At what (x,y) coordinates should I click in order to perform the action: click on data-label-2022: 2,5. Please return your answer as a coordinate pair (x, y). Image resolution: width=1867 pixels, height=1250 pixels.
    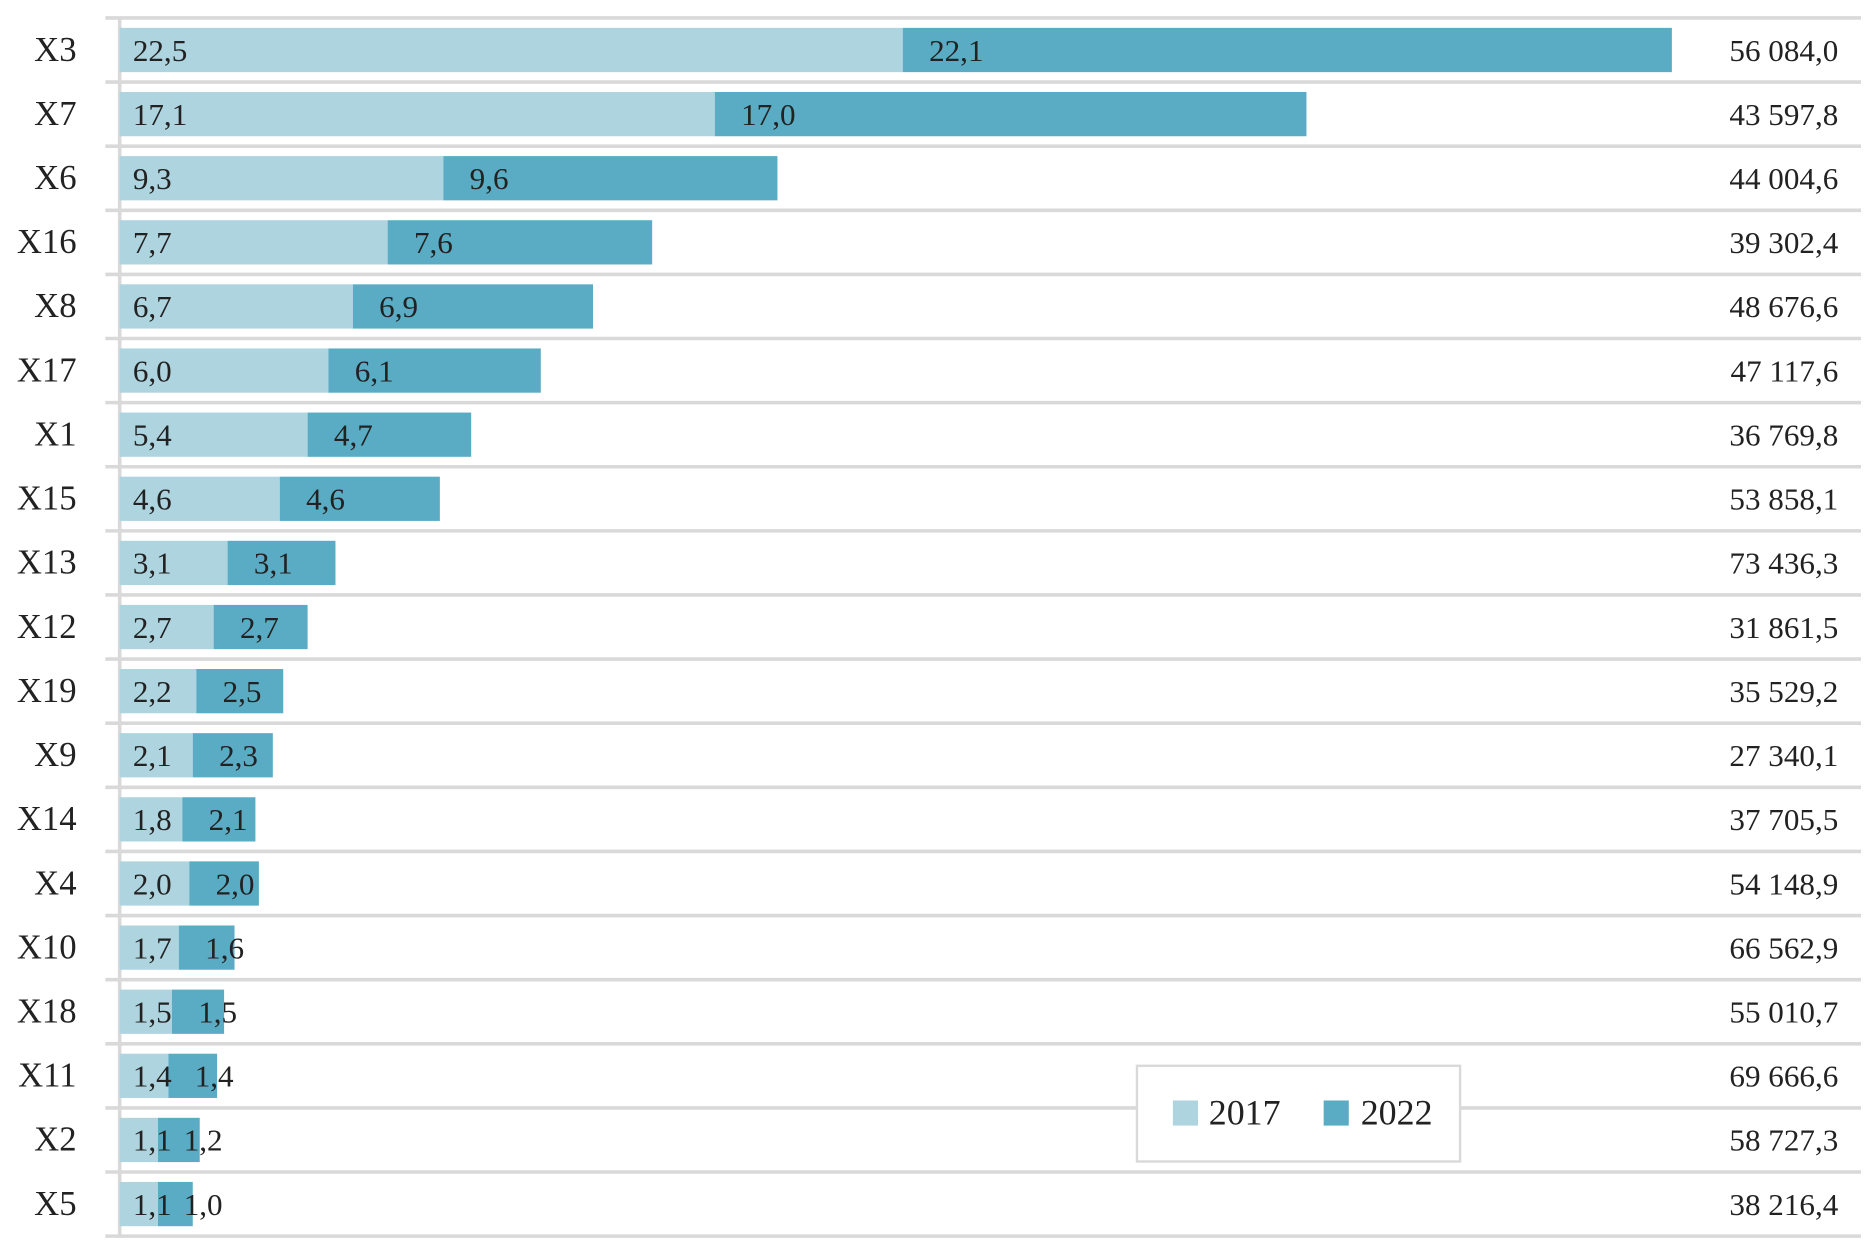
    Looking at the image, I should click on (242, 691).